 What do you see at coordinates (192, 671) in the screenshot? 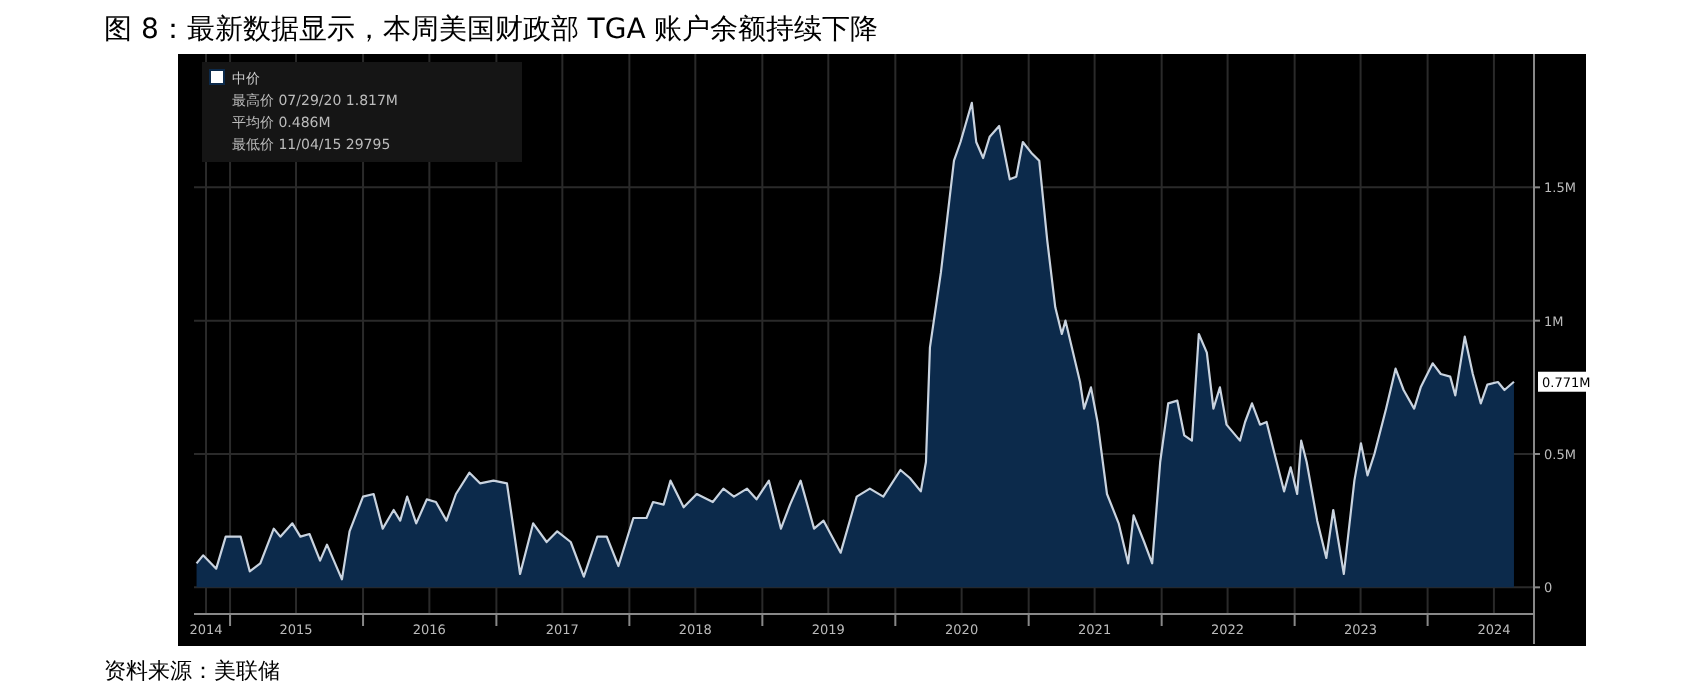
I see `text: 资料来源：美联储` at bounding box center [192, 671].